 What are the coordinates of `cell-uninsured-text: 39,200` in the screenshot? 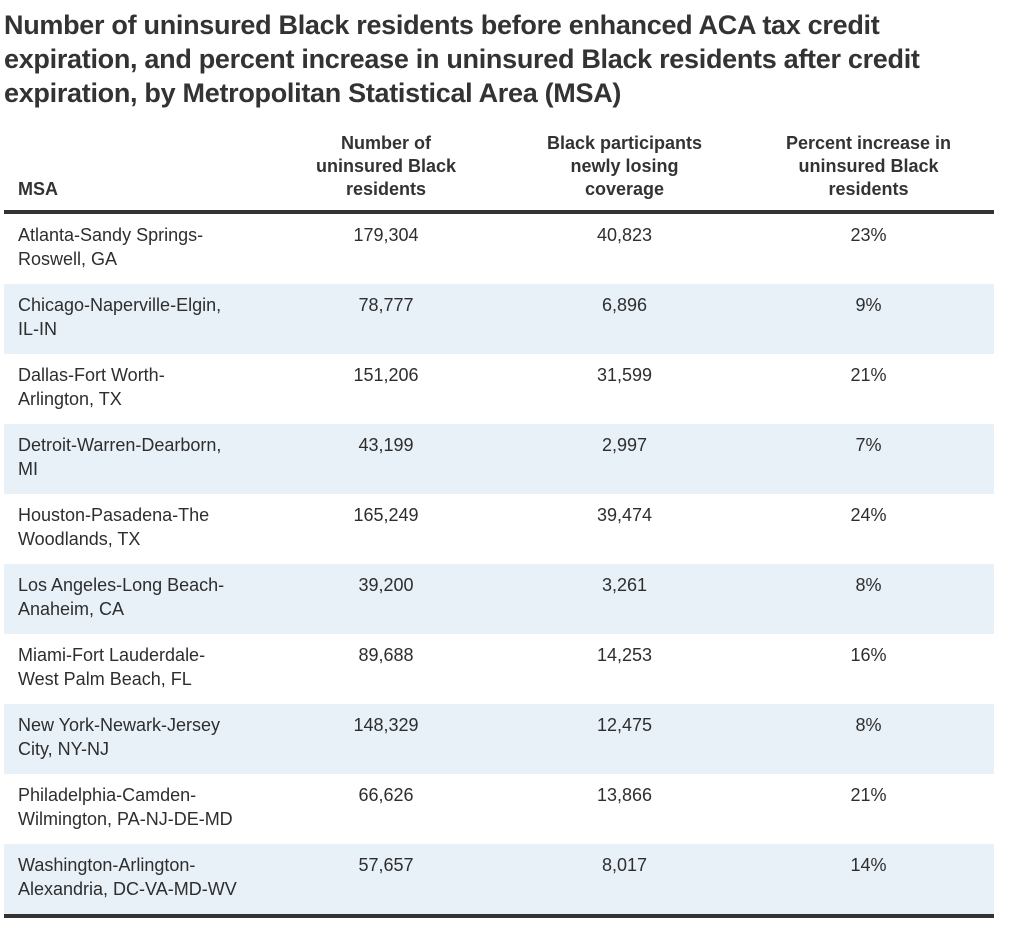 It's located at (386, 585).